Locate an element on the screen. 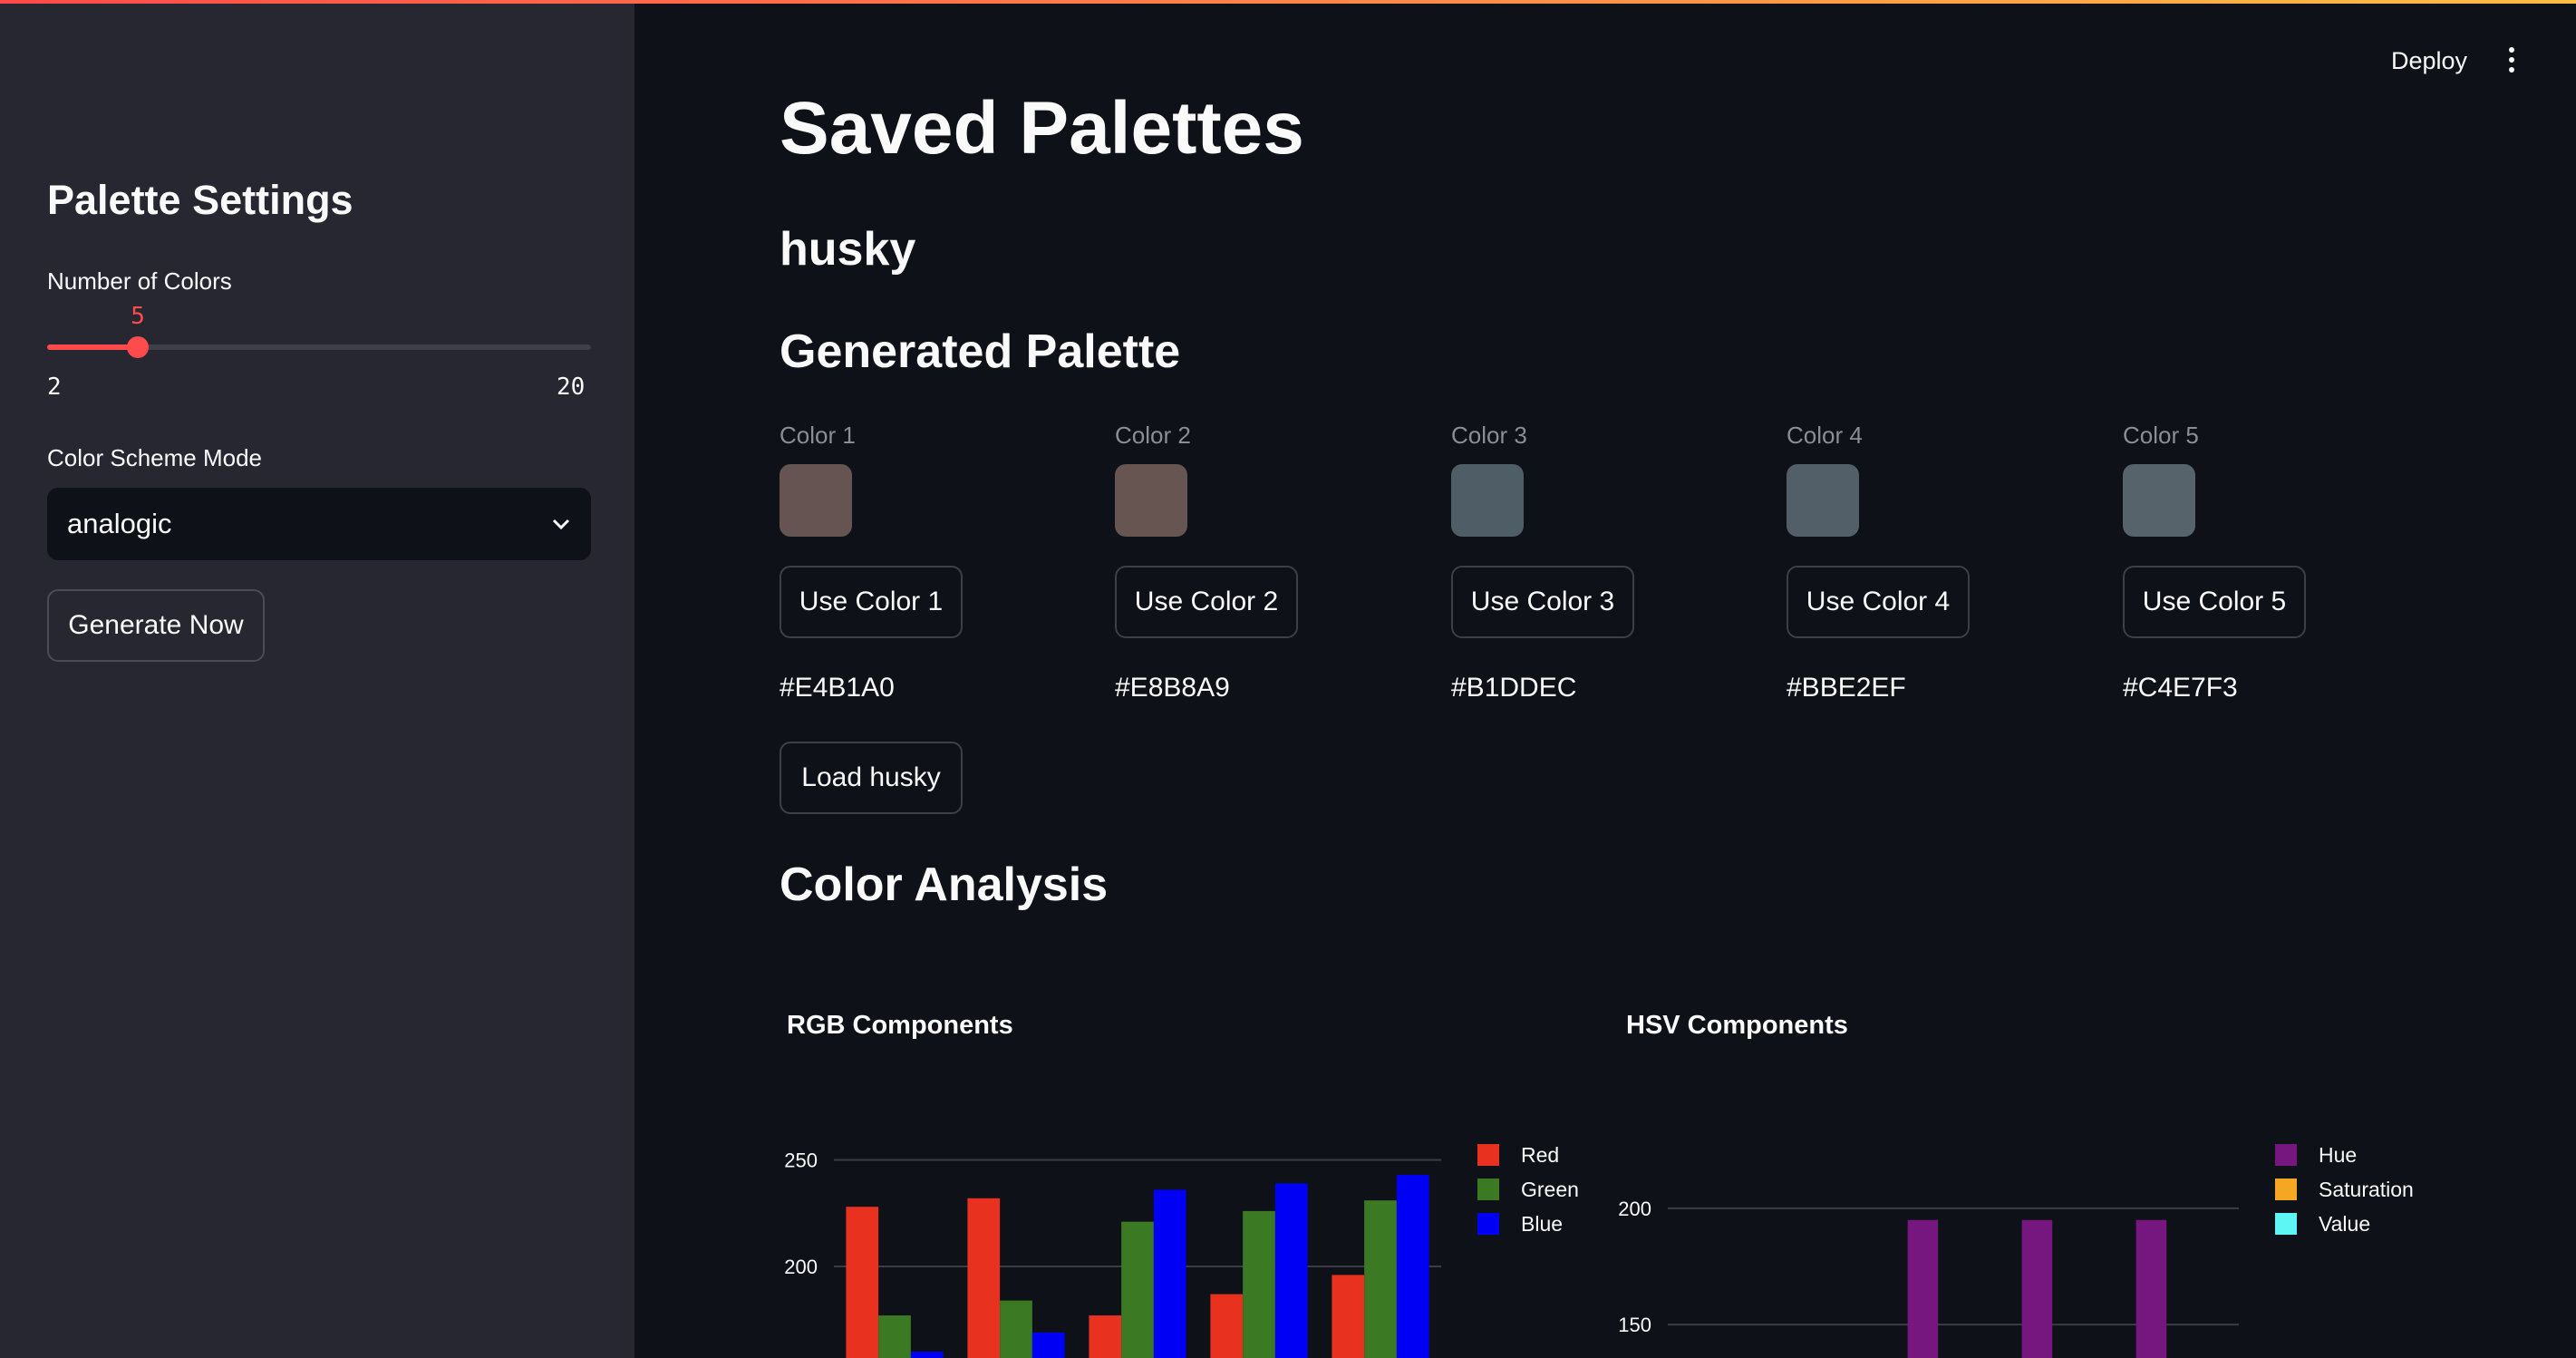 This screenshot has width=2576, height=1358. slider-max: 20 is located at coordinates (571, 387).